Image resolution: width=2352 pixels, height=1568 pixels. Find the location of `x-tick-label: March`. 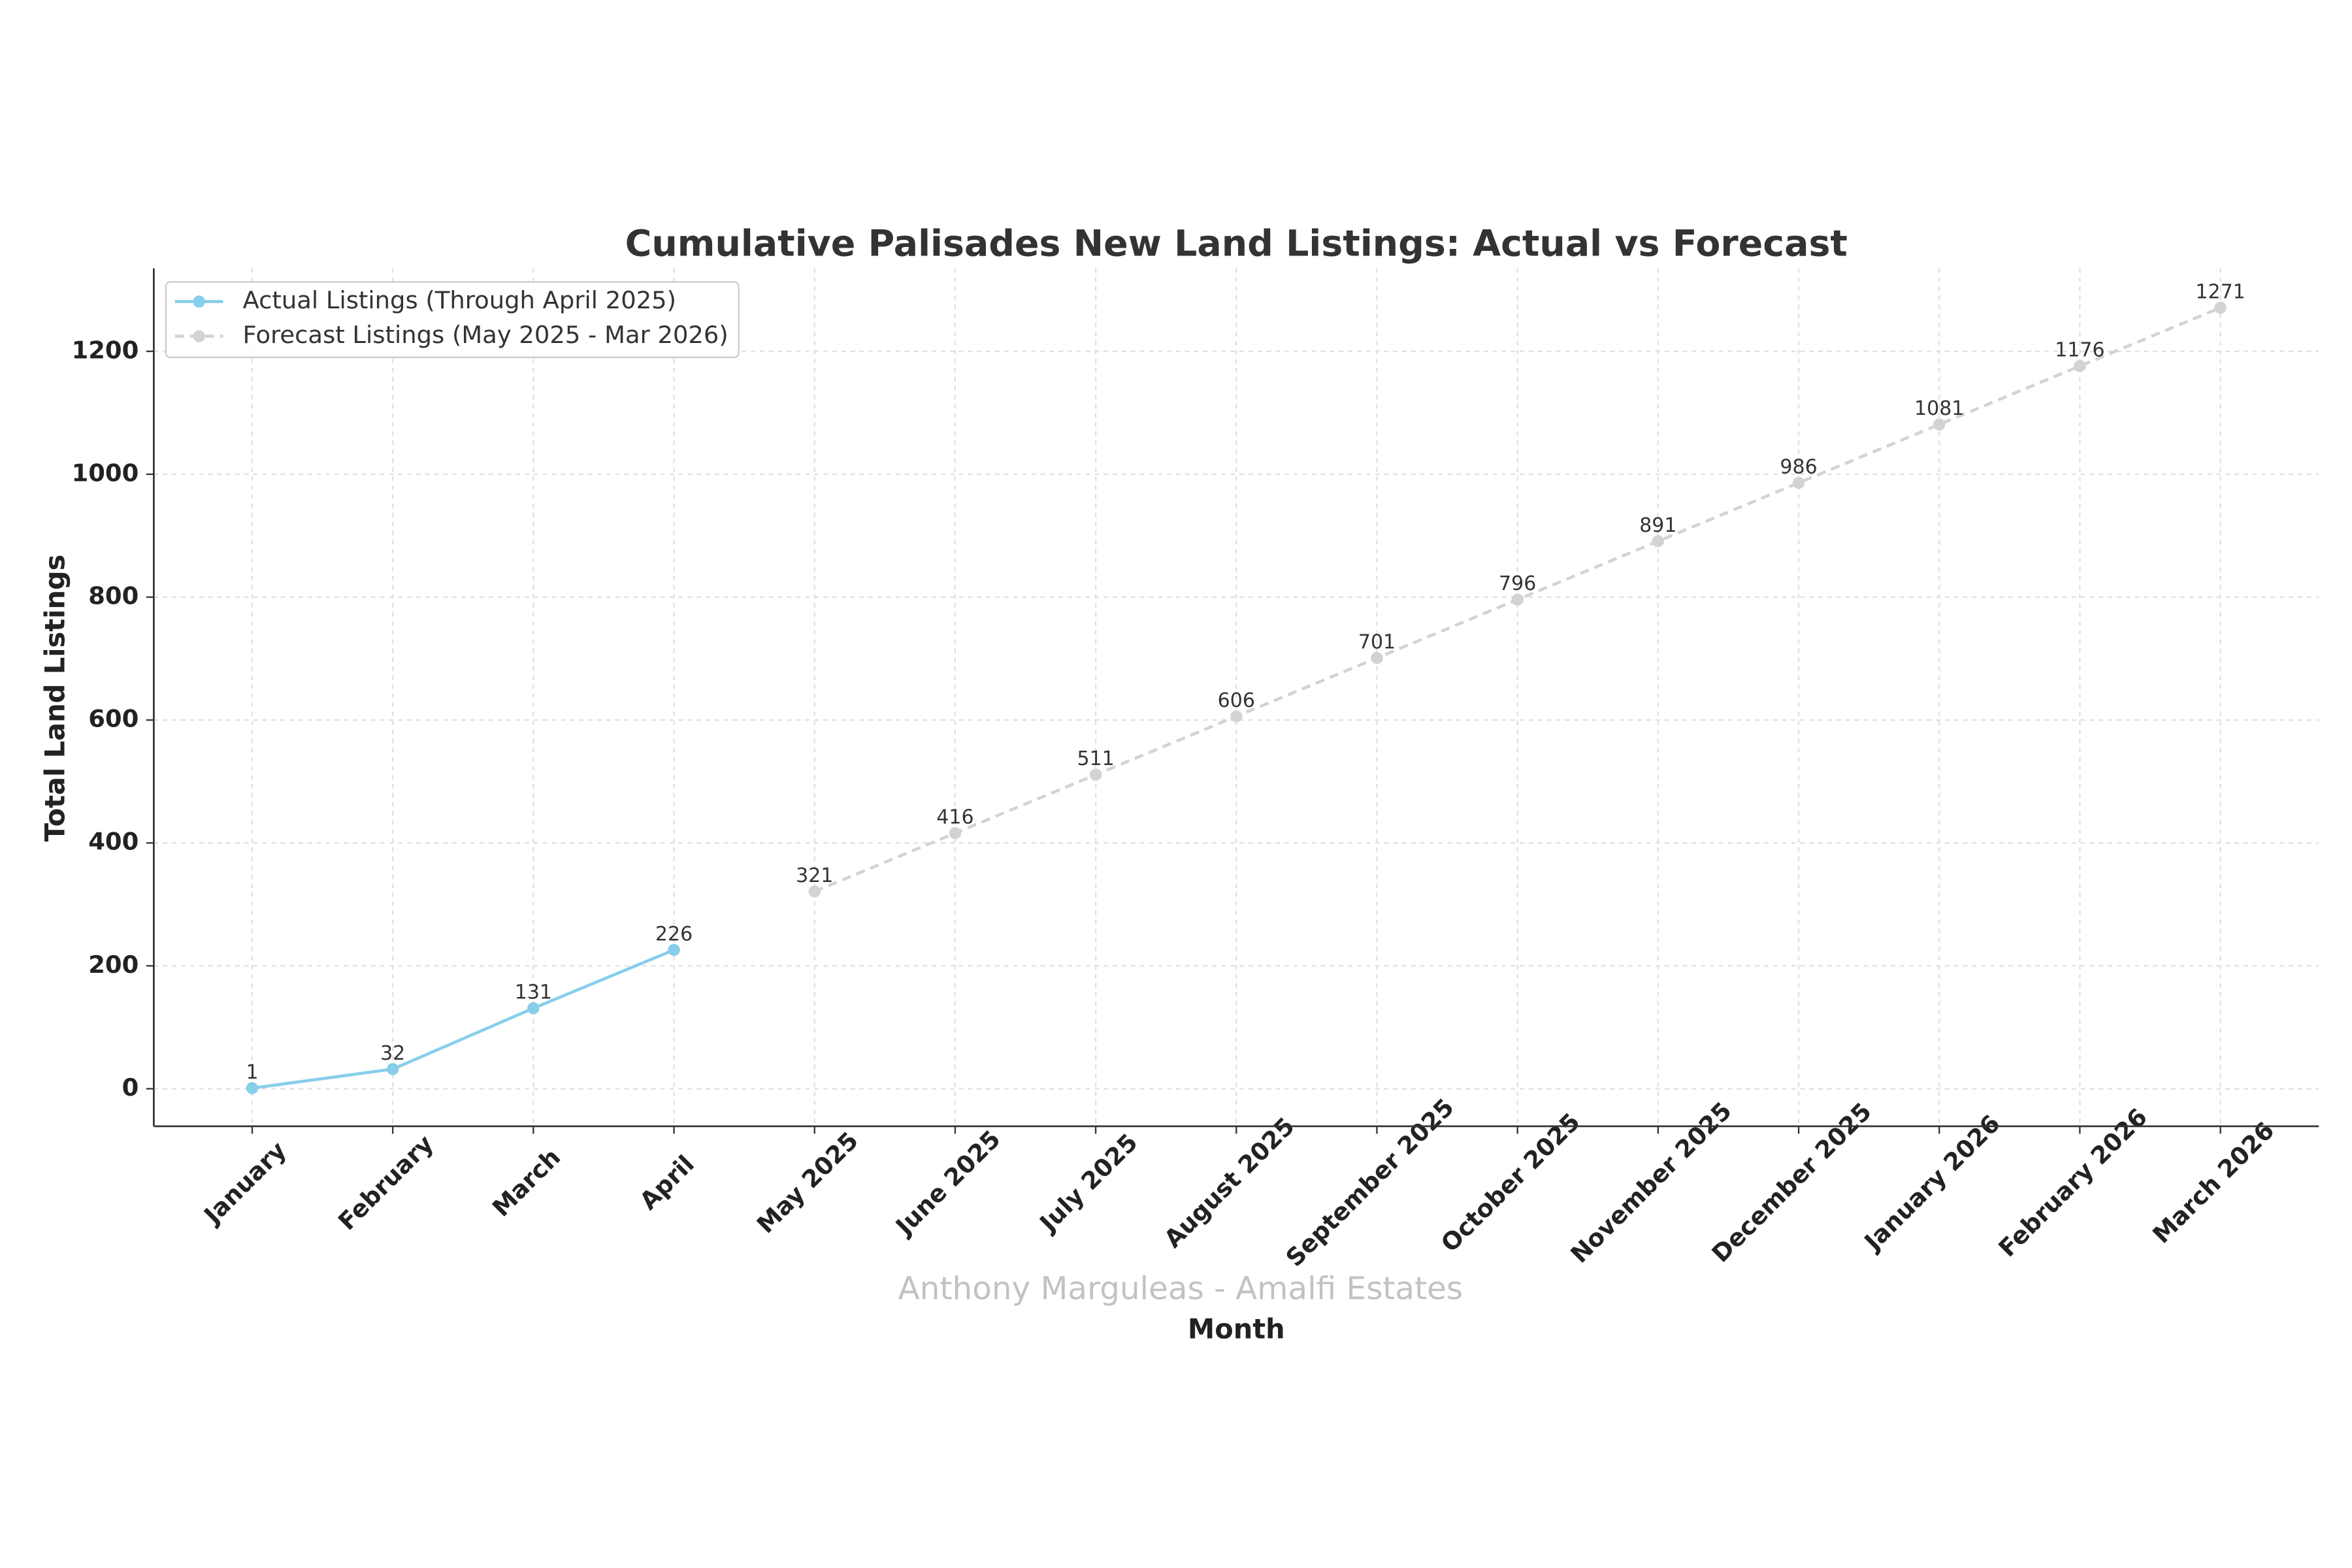

x-tick-label: March is located at coordinates (526, 1182).